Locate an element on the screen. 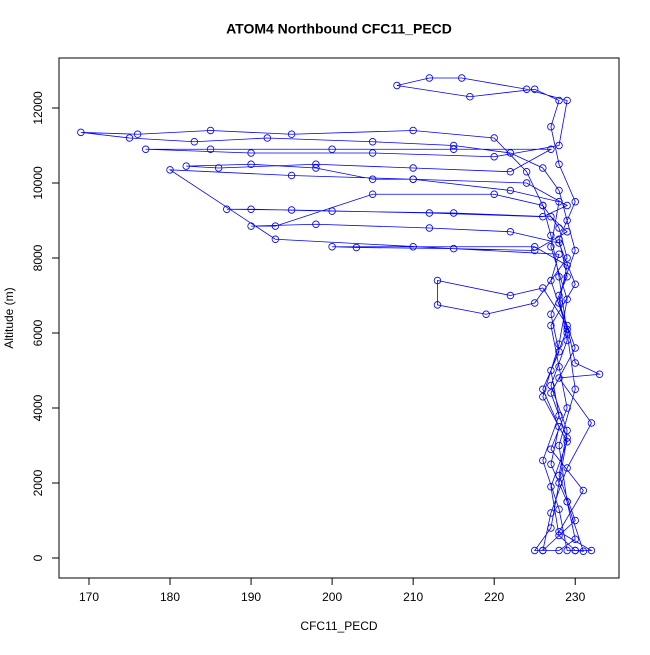 This screenshot has width=650, height=655. y-tick-label: 2000 is located at coordinates (38, 482).